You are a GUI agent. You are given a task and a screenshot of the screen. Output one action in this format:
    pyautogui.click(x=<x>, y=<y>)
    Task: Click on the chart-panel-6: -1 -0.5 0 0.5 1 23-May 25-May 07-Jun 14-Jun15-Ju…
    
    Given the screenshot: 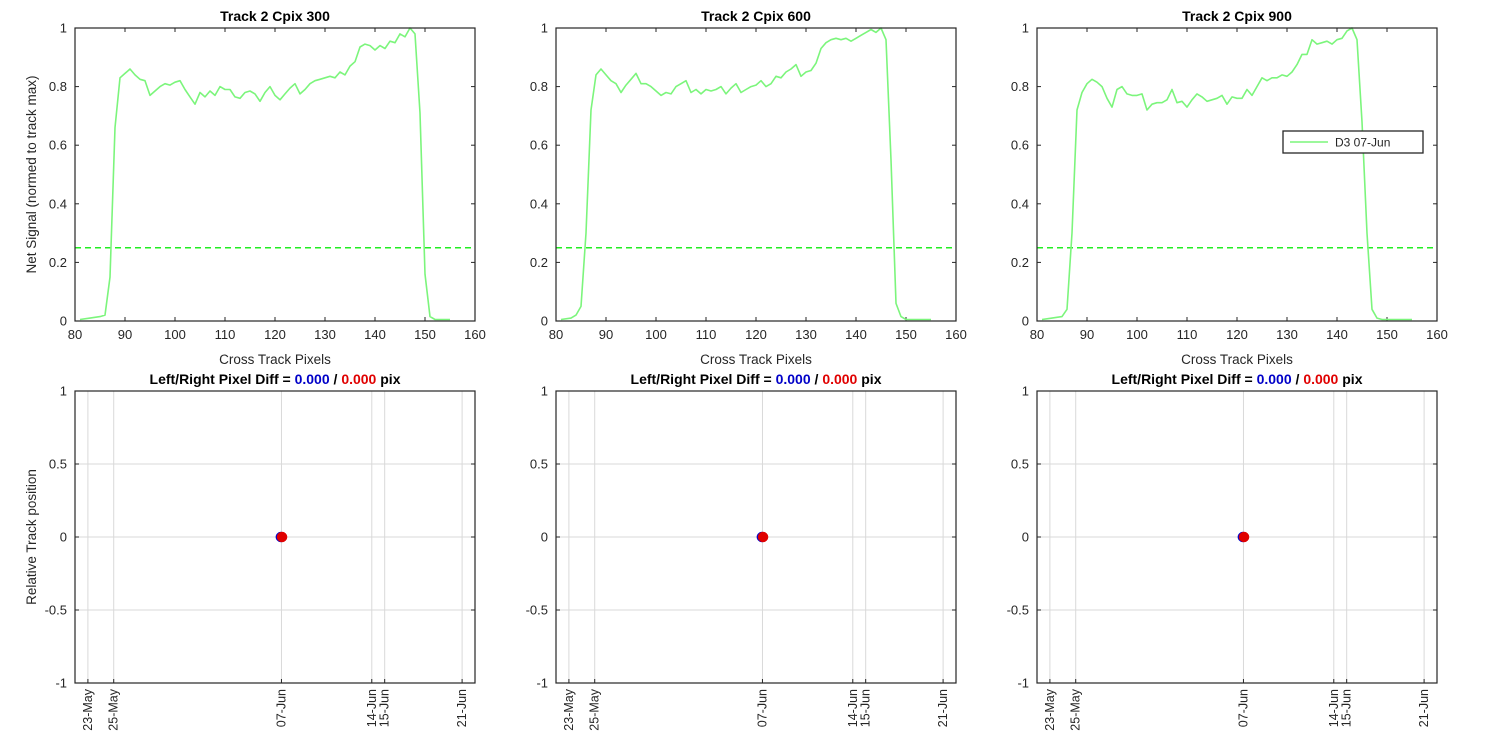 What is the action you would take?
    pyautogui.click(x=1222, y=551)
    